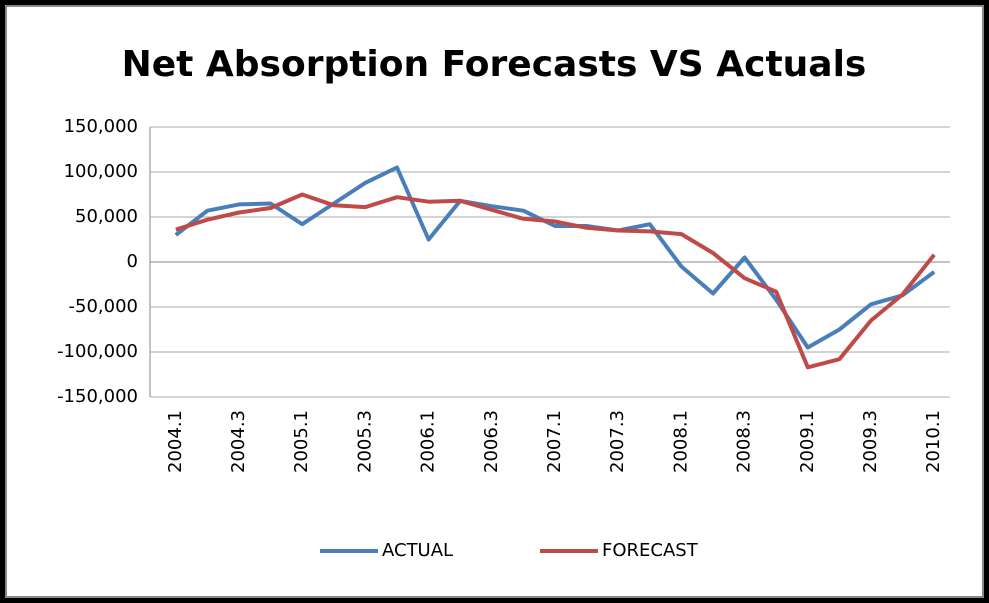 The width and height of the screenshot is (989, 603). I want to click on chart-title: Net Absorption Forecasts VS Actuals, so click(494, 64).